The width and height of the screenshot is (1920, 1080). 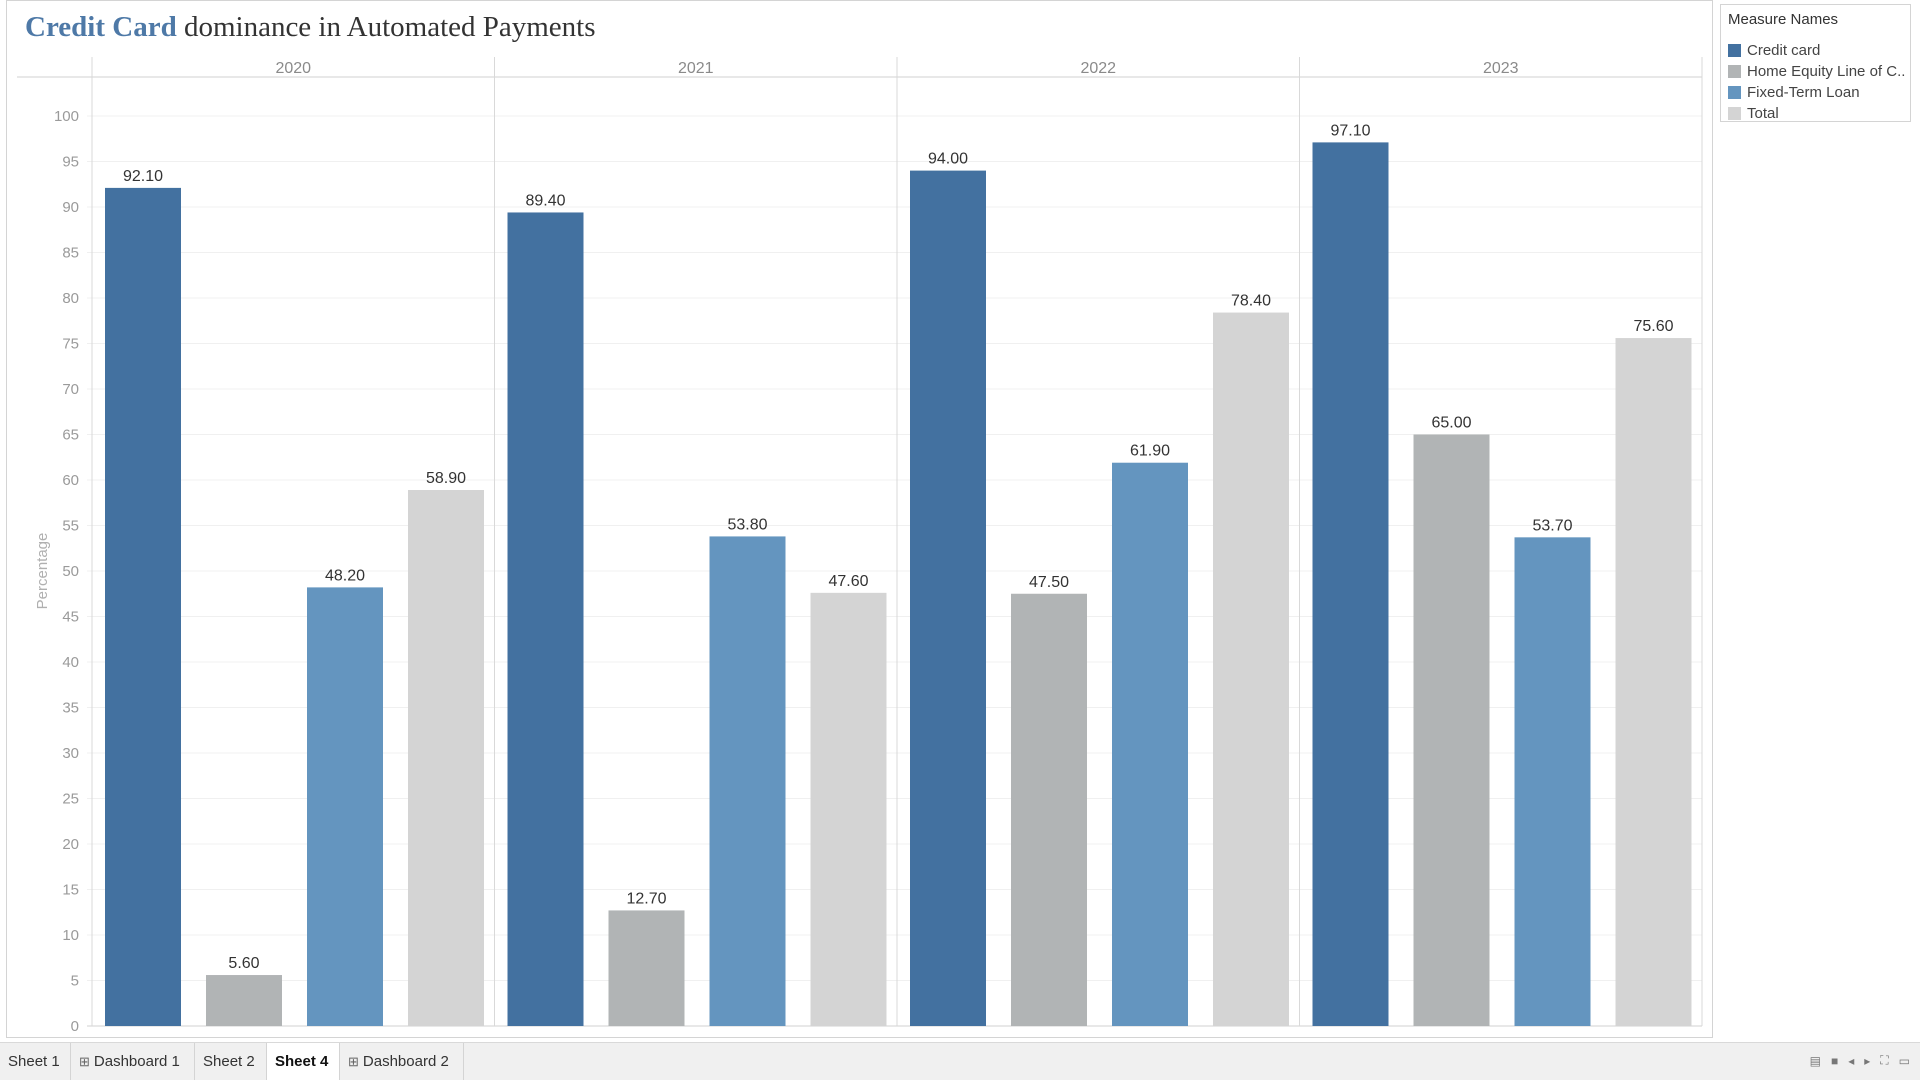 What do you see at coordinates (70, 298) in the screenshot?
I see `y-tick-label: 80` at bounding box center [70, 298].